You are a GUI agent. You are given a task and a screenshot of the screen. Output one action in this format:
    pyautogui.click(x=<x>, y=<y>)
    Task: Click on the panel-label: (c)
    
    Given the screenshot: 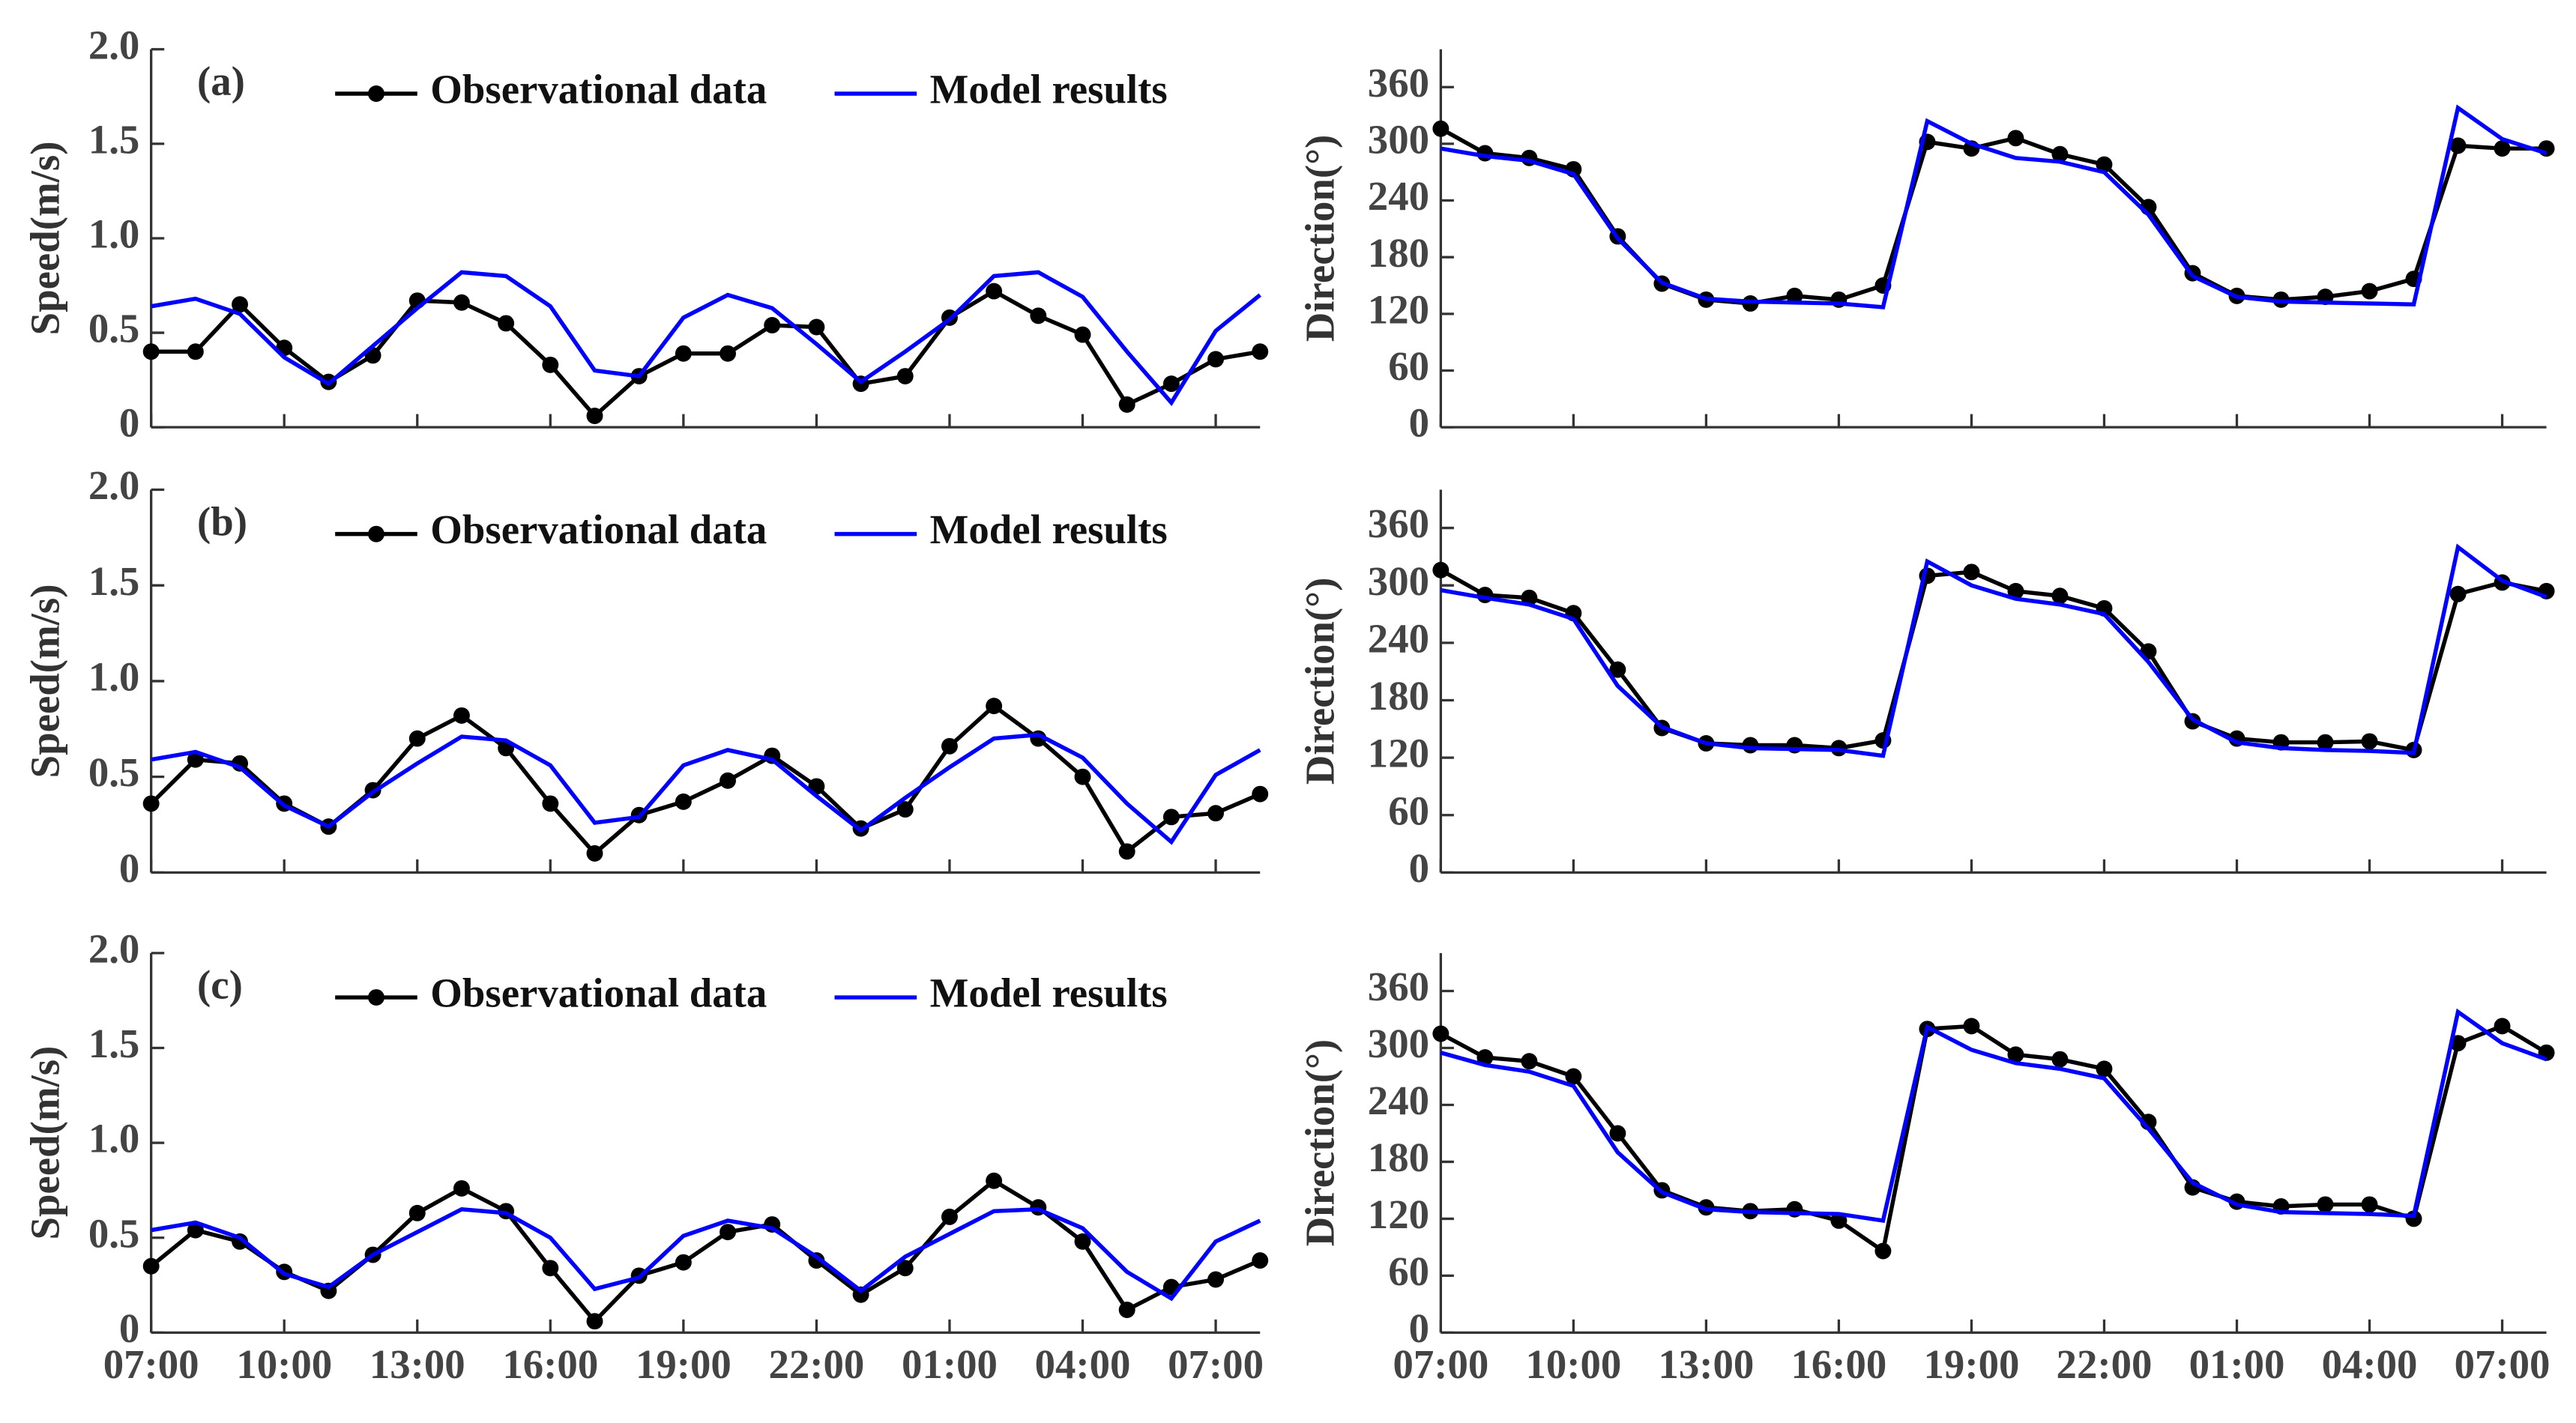 What is the action you would take?
    pyautogui.click(x=220, y=985)
    